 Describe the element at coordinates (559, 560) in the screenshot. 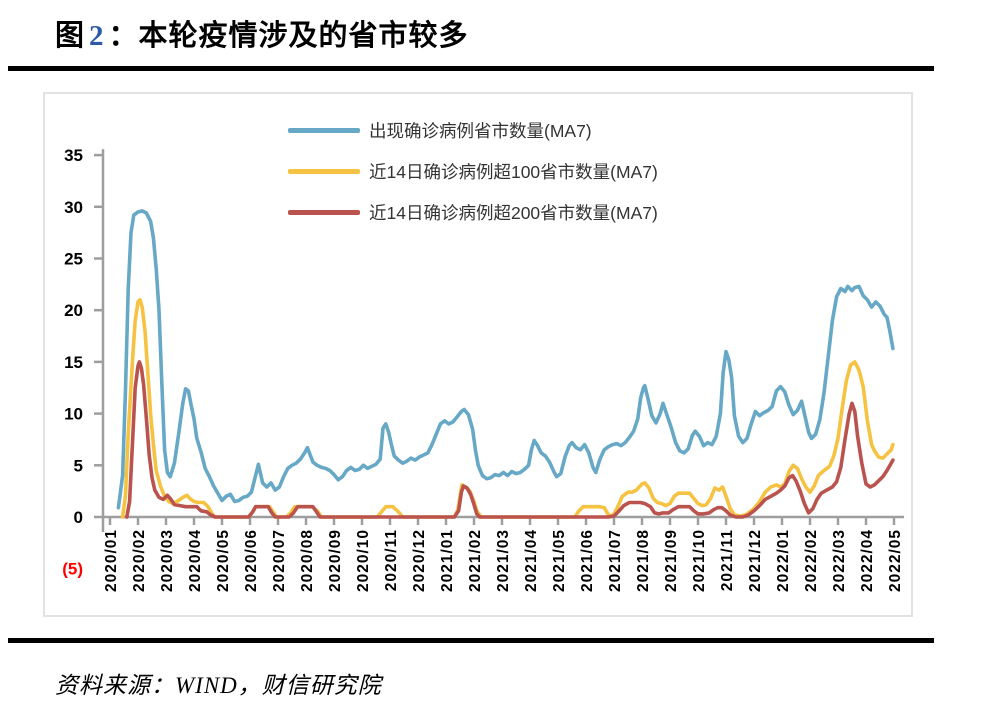

I see `x-tick-label: 2021/05` at that location.